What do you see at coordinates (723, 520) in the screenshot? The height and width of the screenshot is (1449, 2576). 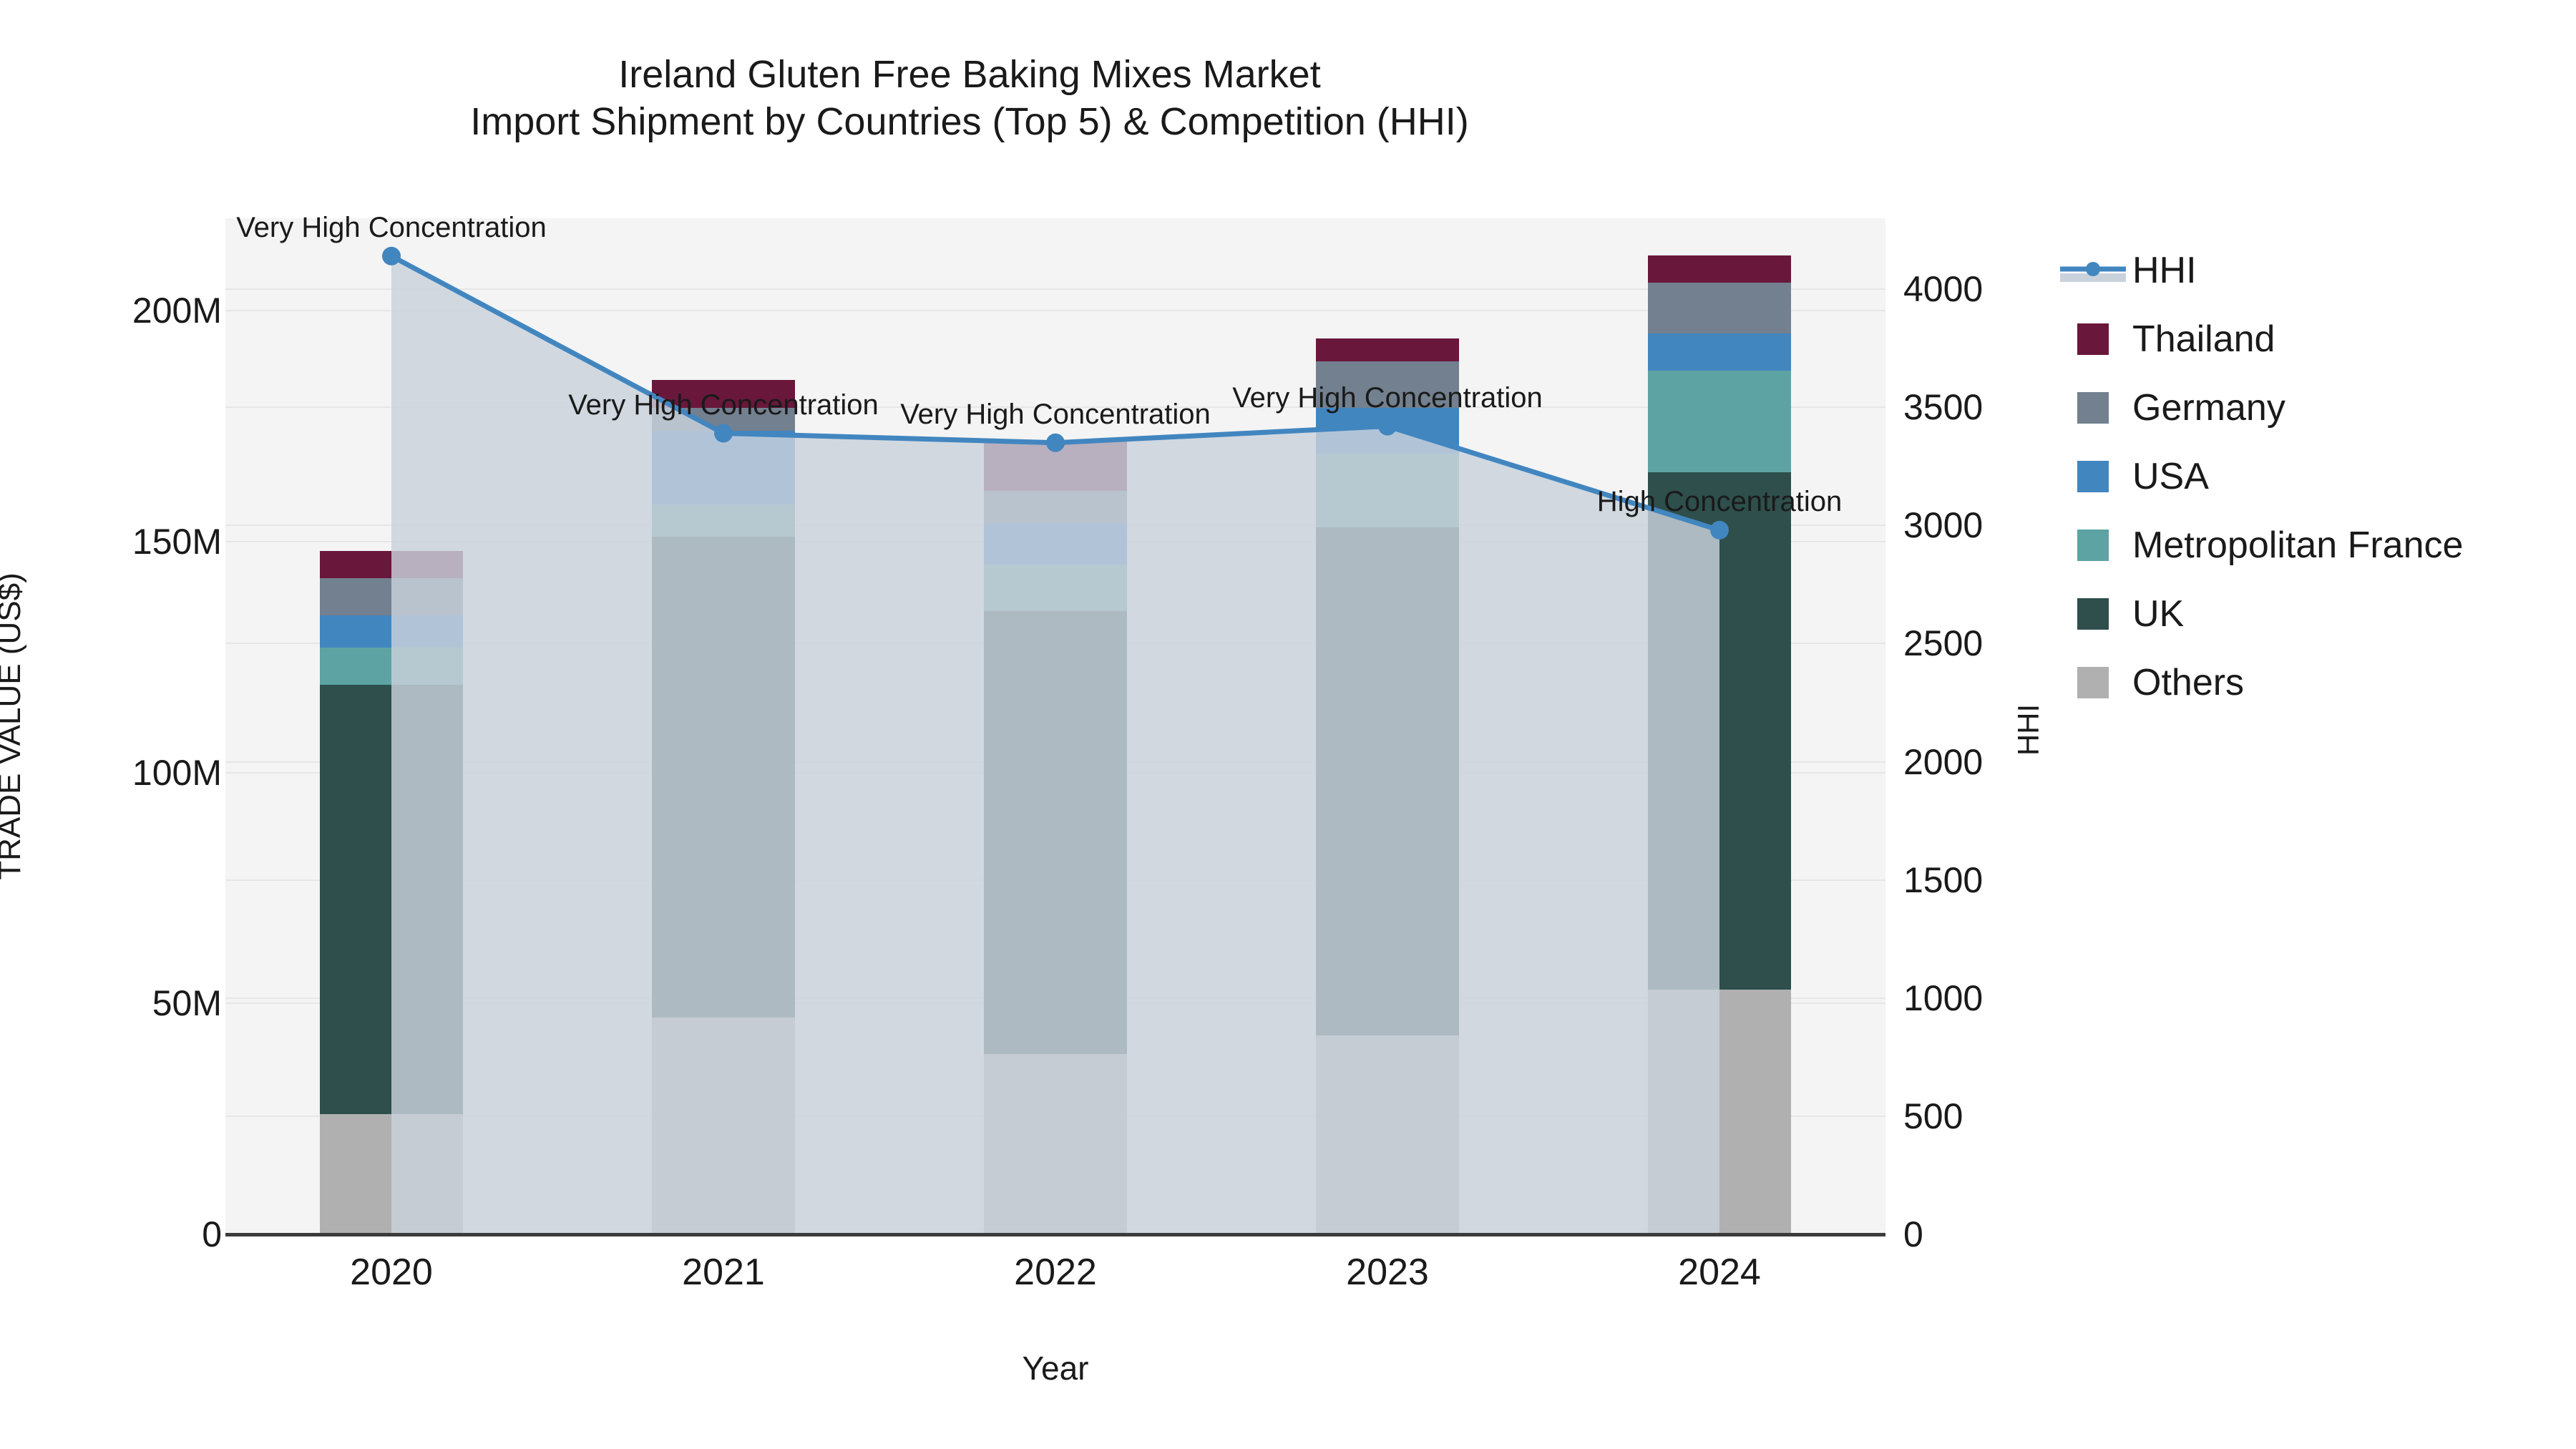 I see `bar-segment-metropolitan-france-2021` at bounding box center [723, 520].